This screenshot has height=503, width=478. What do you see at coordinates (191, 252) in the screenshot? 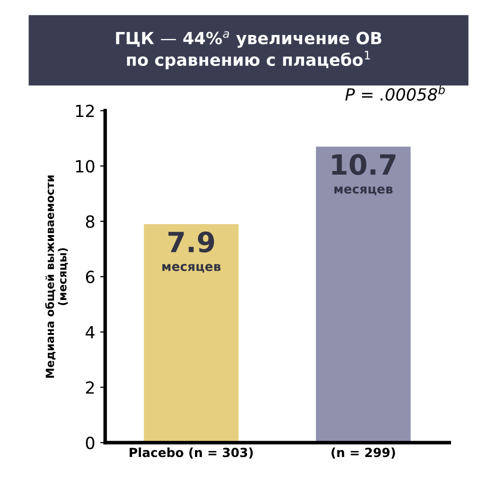
I see `data-label: 7.9 месяцев` at bounding box center [191, 252].